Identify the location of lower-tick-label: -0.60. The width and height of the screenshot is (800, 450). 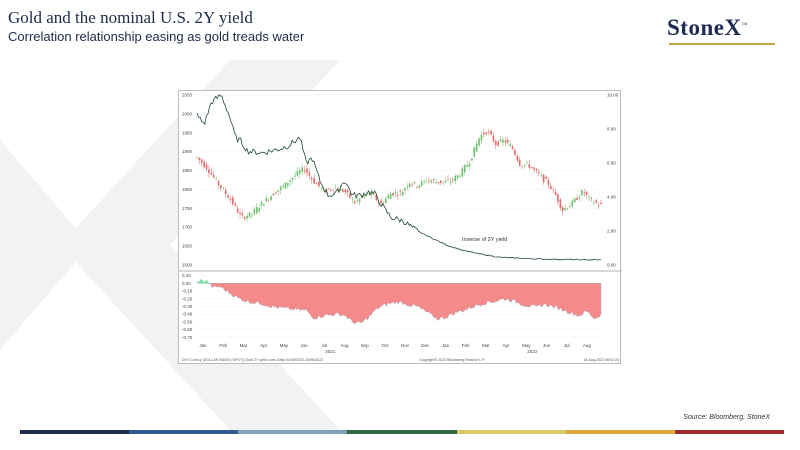
(187, 329).